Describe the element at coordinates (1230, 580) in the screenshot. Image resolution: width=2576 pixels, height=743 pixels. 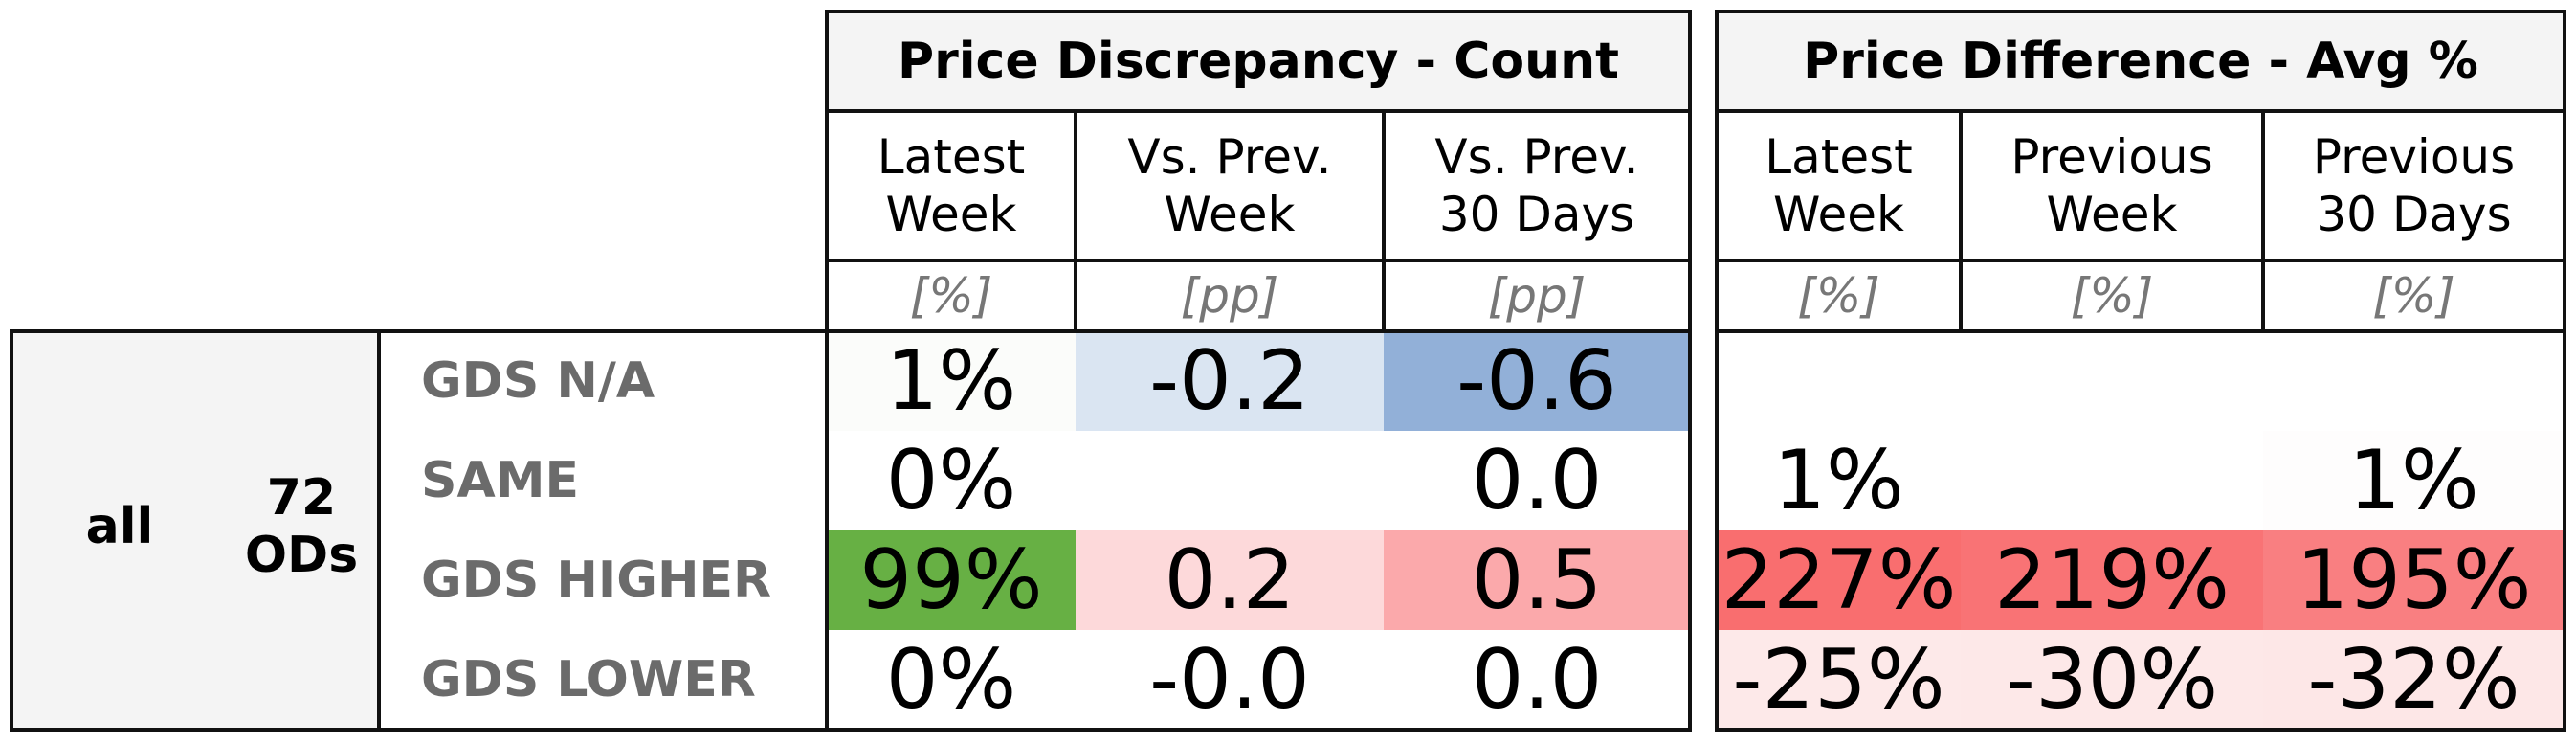
I see `value-cell: 0.2` at that location.